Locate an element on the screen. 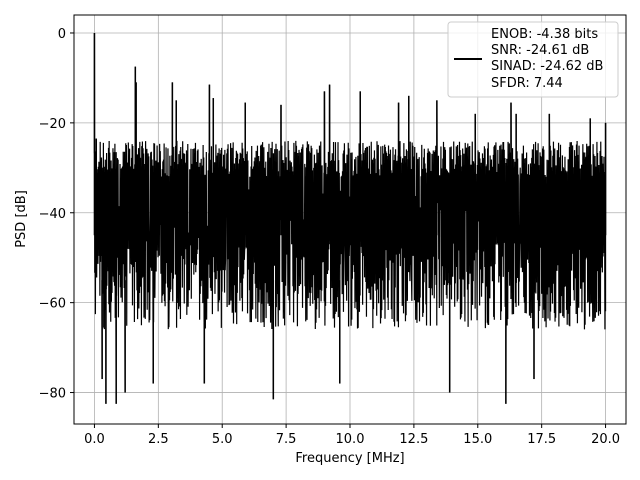  y-axis-label: PSD [dB] is located at coordinates (21, 219).